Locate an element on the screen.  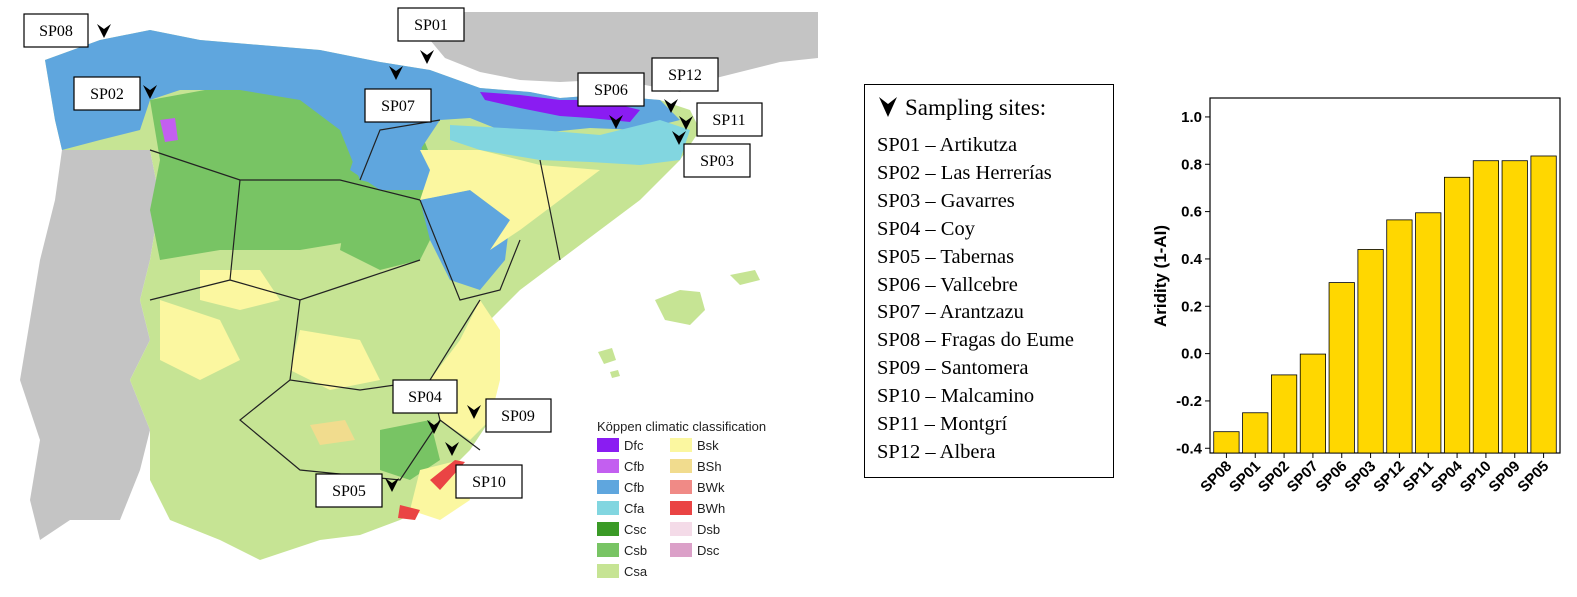
x-tick-label: SP09 is located at coordinates (1505, 477).